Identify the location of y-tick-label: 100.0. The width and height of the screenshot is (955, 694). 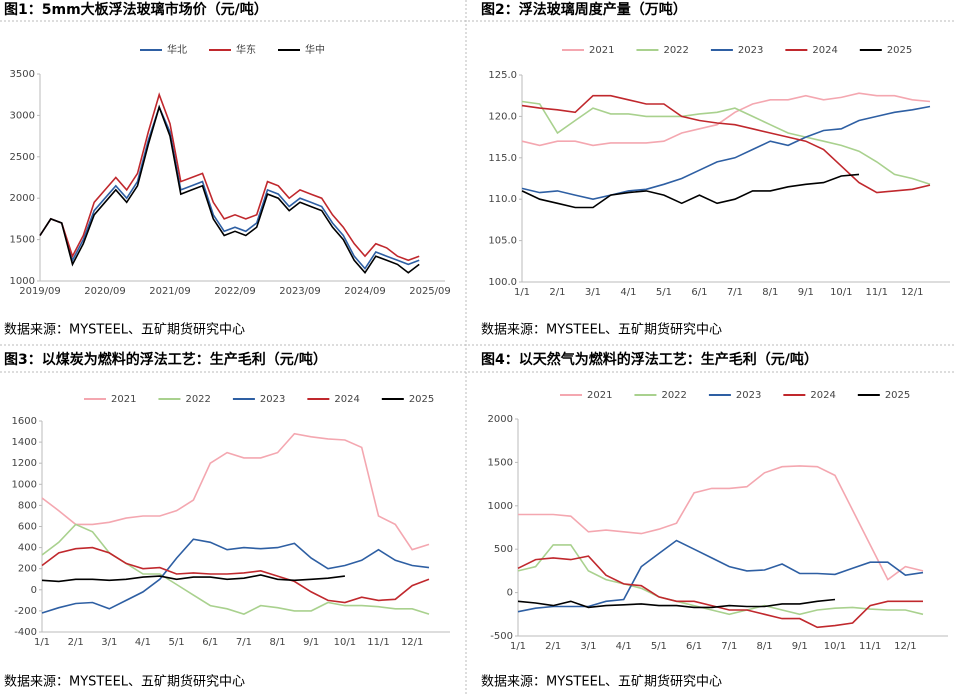
(502, 282).